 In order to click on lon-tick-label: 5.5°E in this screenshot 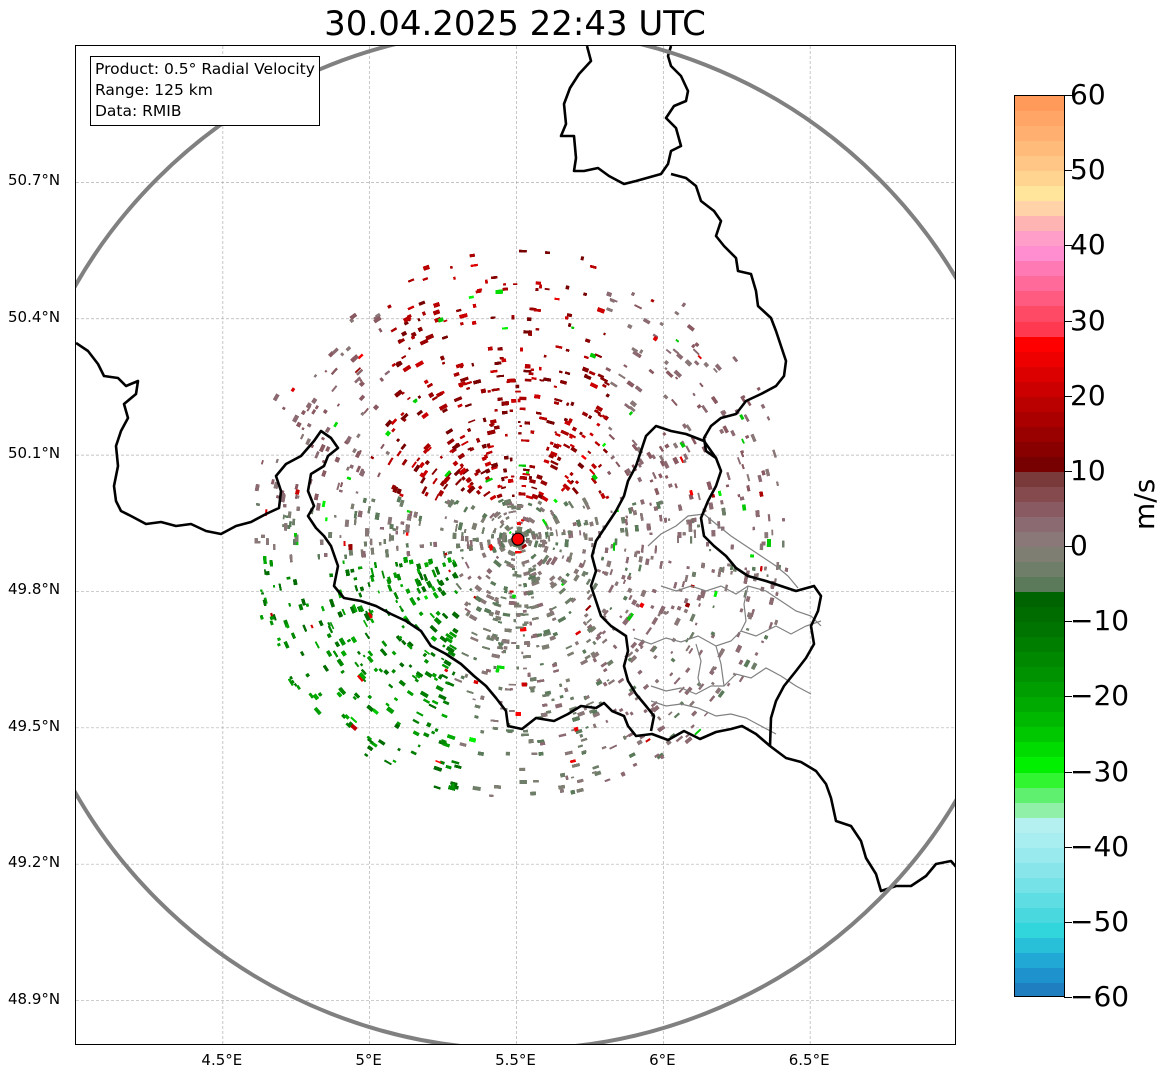, I will do `click(515, 1060)`.